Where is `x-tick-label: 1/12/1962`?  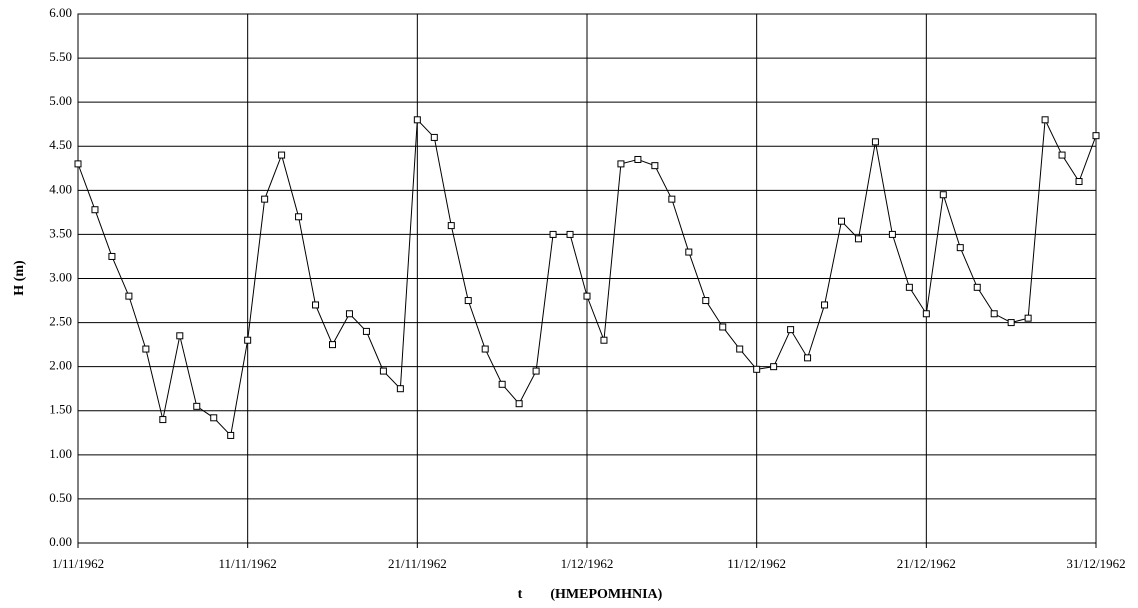 x-tick-label: 1/12/1962 is located at coordinates (587, 563).